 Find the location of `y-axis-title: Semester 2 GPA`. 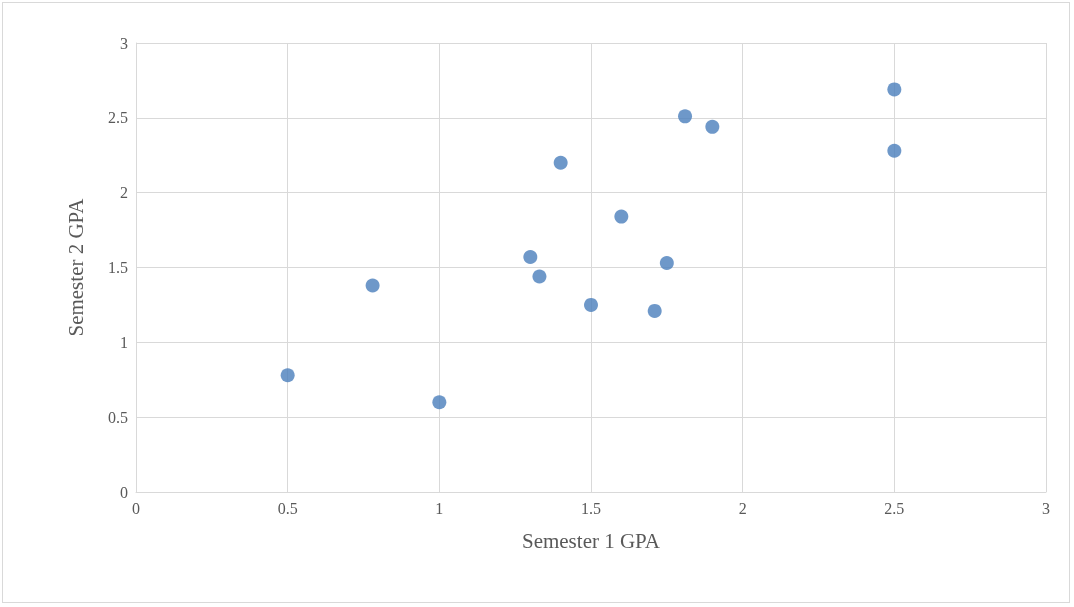

y-axis-title: Semester 2 GPA is located at coordinates (75, 267).